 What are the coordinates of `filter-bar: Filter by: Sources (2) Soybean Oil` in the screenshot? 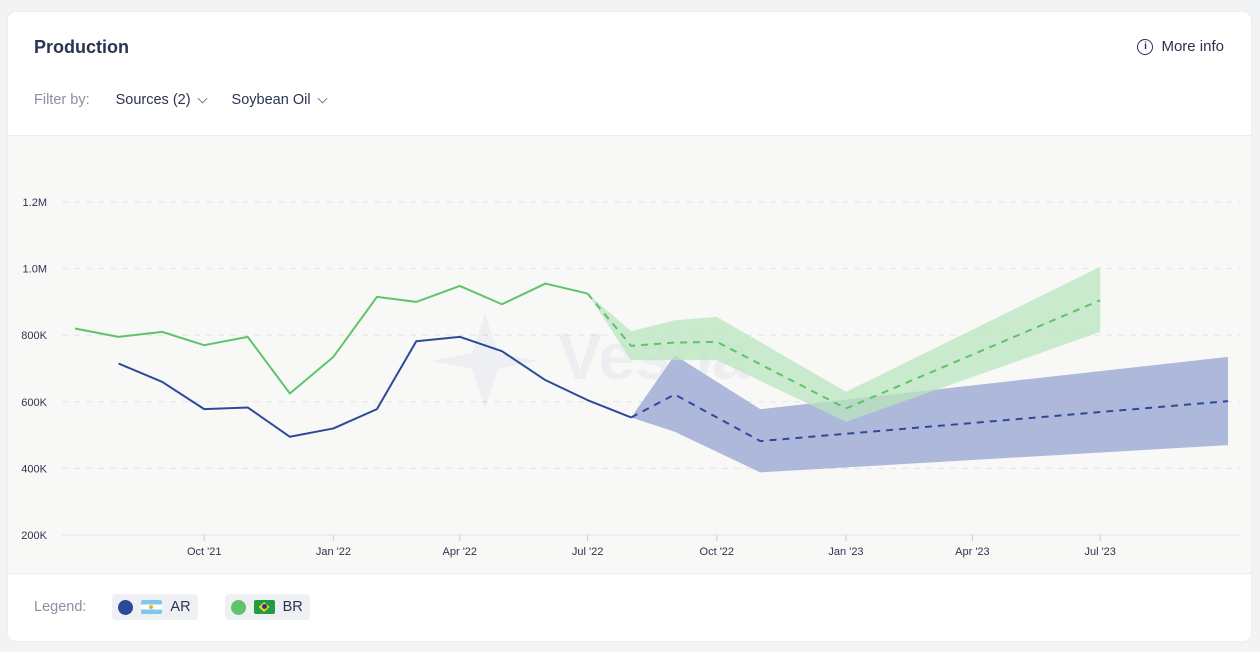 It's located at (193, 100).